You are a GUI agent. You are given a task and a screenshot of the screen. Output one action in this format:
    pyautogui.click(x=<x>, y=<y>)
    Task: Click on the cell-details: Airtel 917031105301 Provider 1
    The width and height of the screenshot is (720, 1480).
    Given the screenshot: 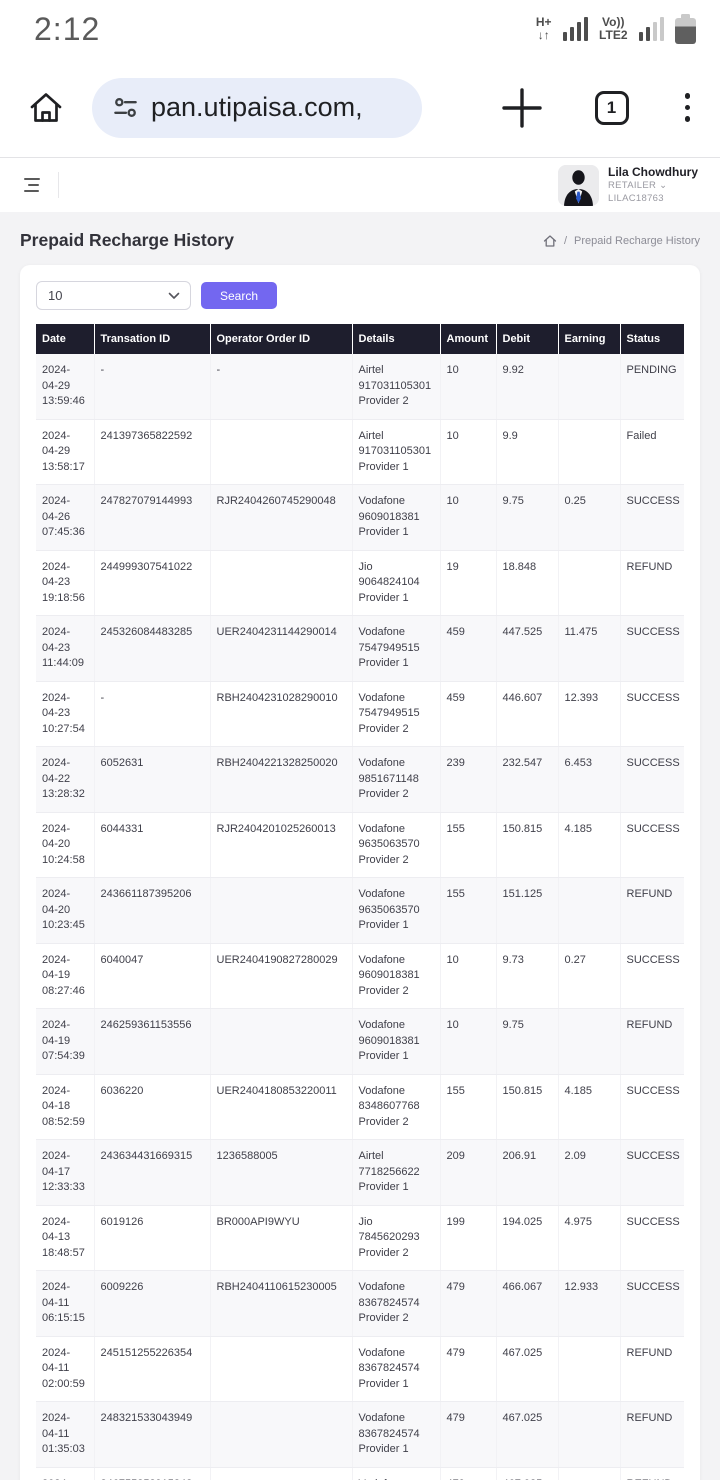 What is the action you would take?
    pyautogui.click(x=396, y=452)
    